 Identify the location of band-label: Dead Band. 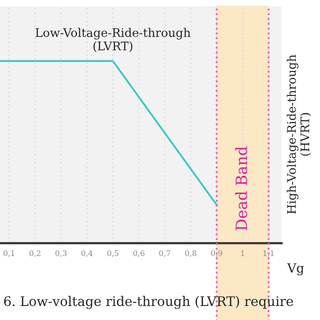
(241, 188).